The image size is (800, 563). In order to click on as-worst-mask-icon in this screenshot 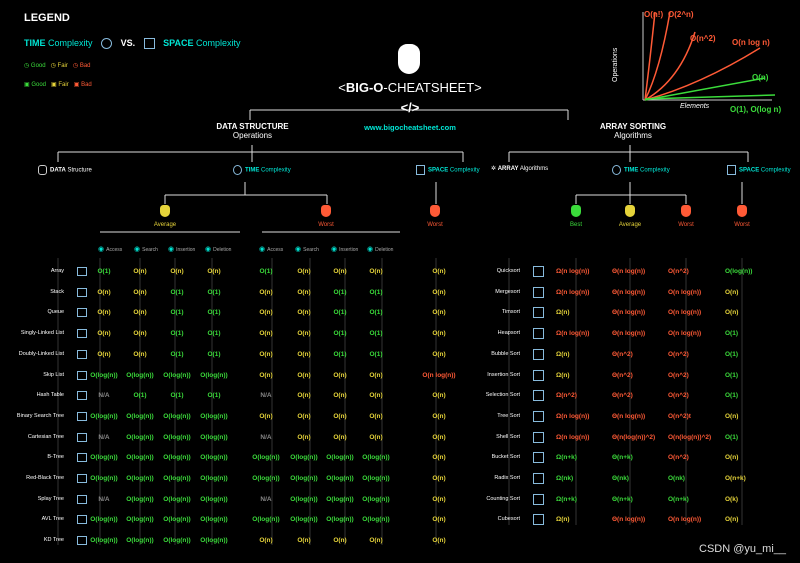, I will do `click(686, 211)`.